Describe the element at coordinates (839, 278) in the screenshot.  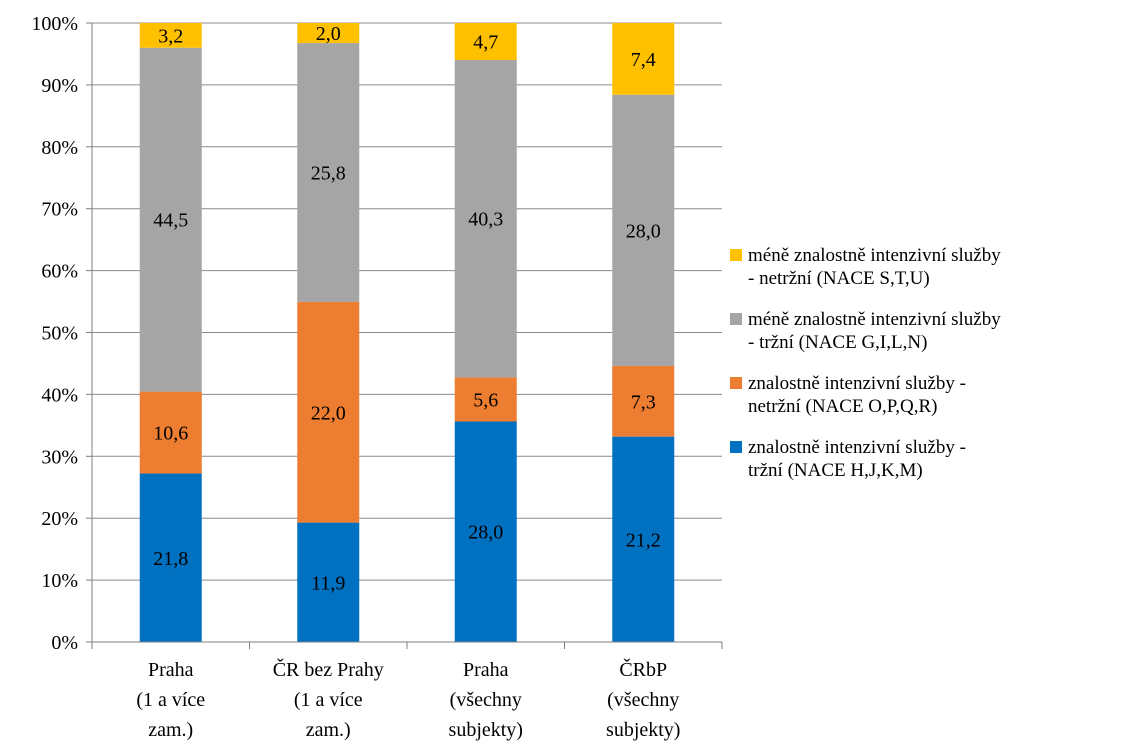
I see `legend-label-line: - netržní (NACE S,T,U)` at that location.